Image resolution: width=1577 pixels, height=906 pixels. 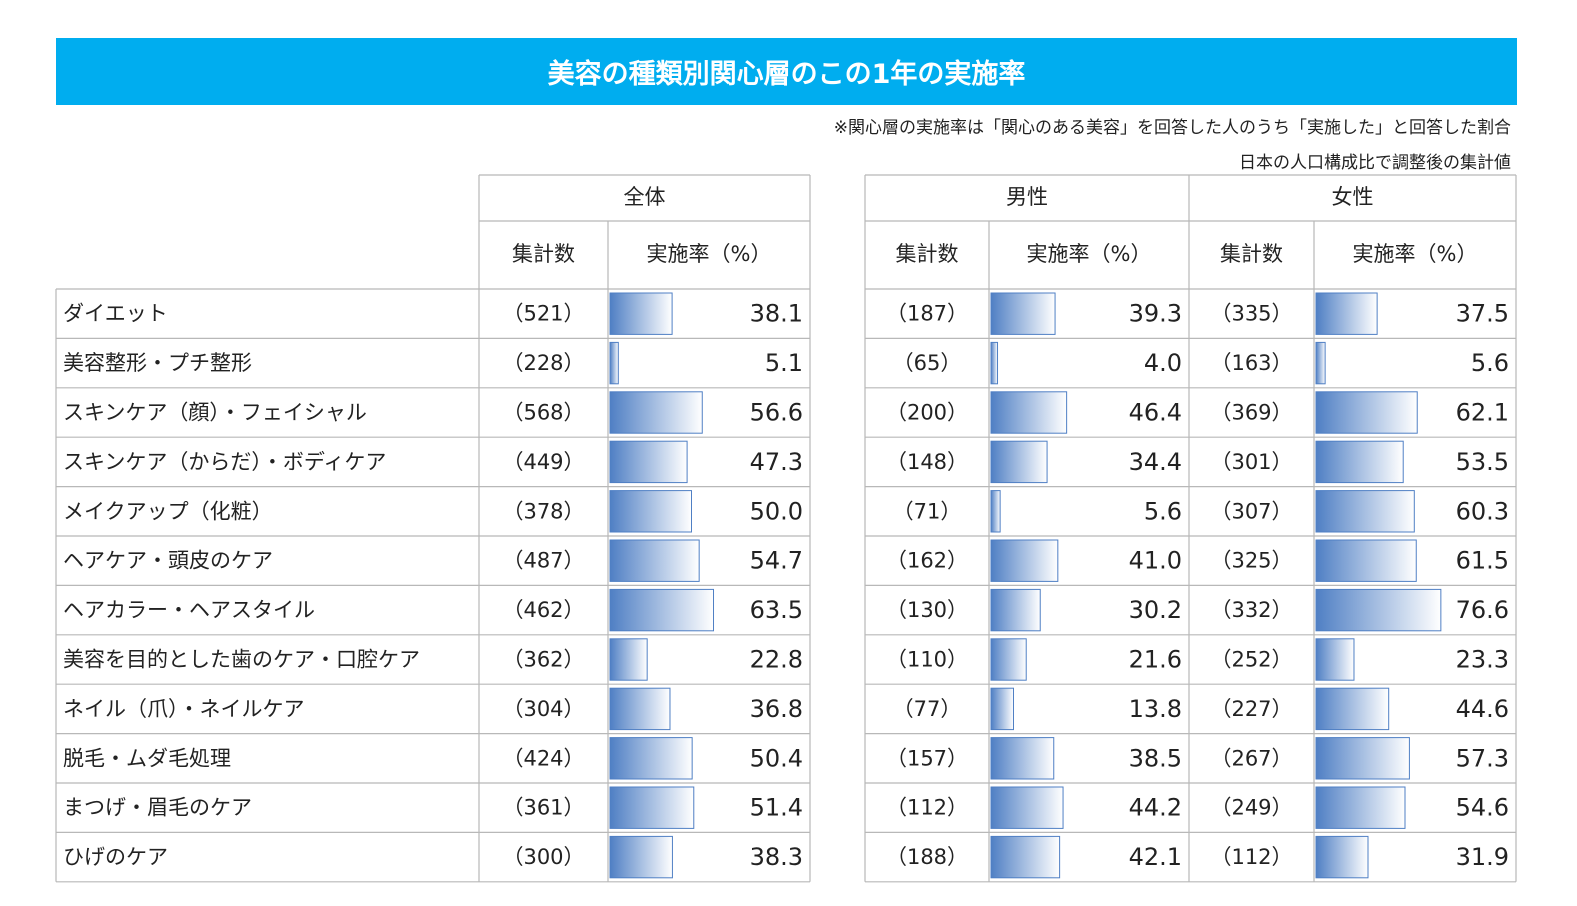 I want to click on count-cell-male: （188）, so click(x=927, y=857).